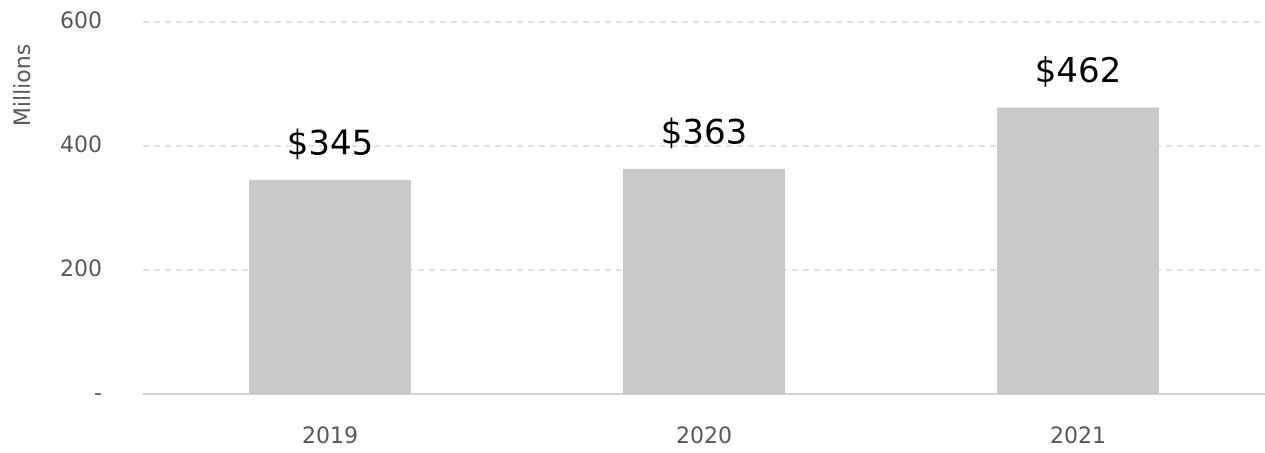  Describe the element at coordinates (23, 85) in the screenshot. I see `y-axis-title: Millions` at that location.